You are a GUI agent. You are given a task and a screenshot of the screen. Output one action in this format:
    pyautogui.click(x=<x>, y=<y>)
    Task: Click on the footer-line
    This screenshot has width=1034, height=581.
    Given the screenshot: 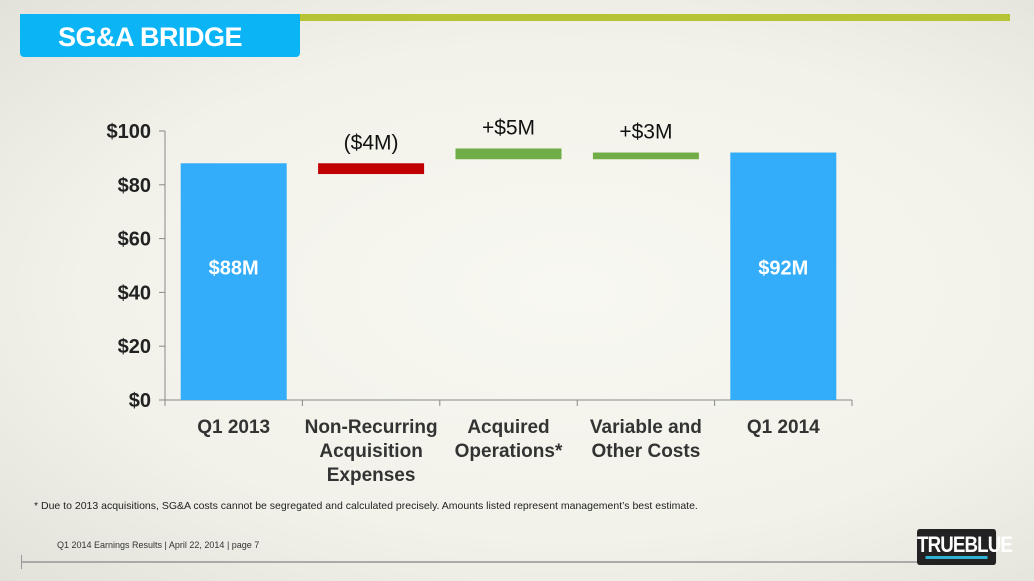 What is the action you would take?
    pyautogui.click(x=472, y=562)
    